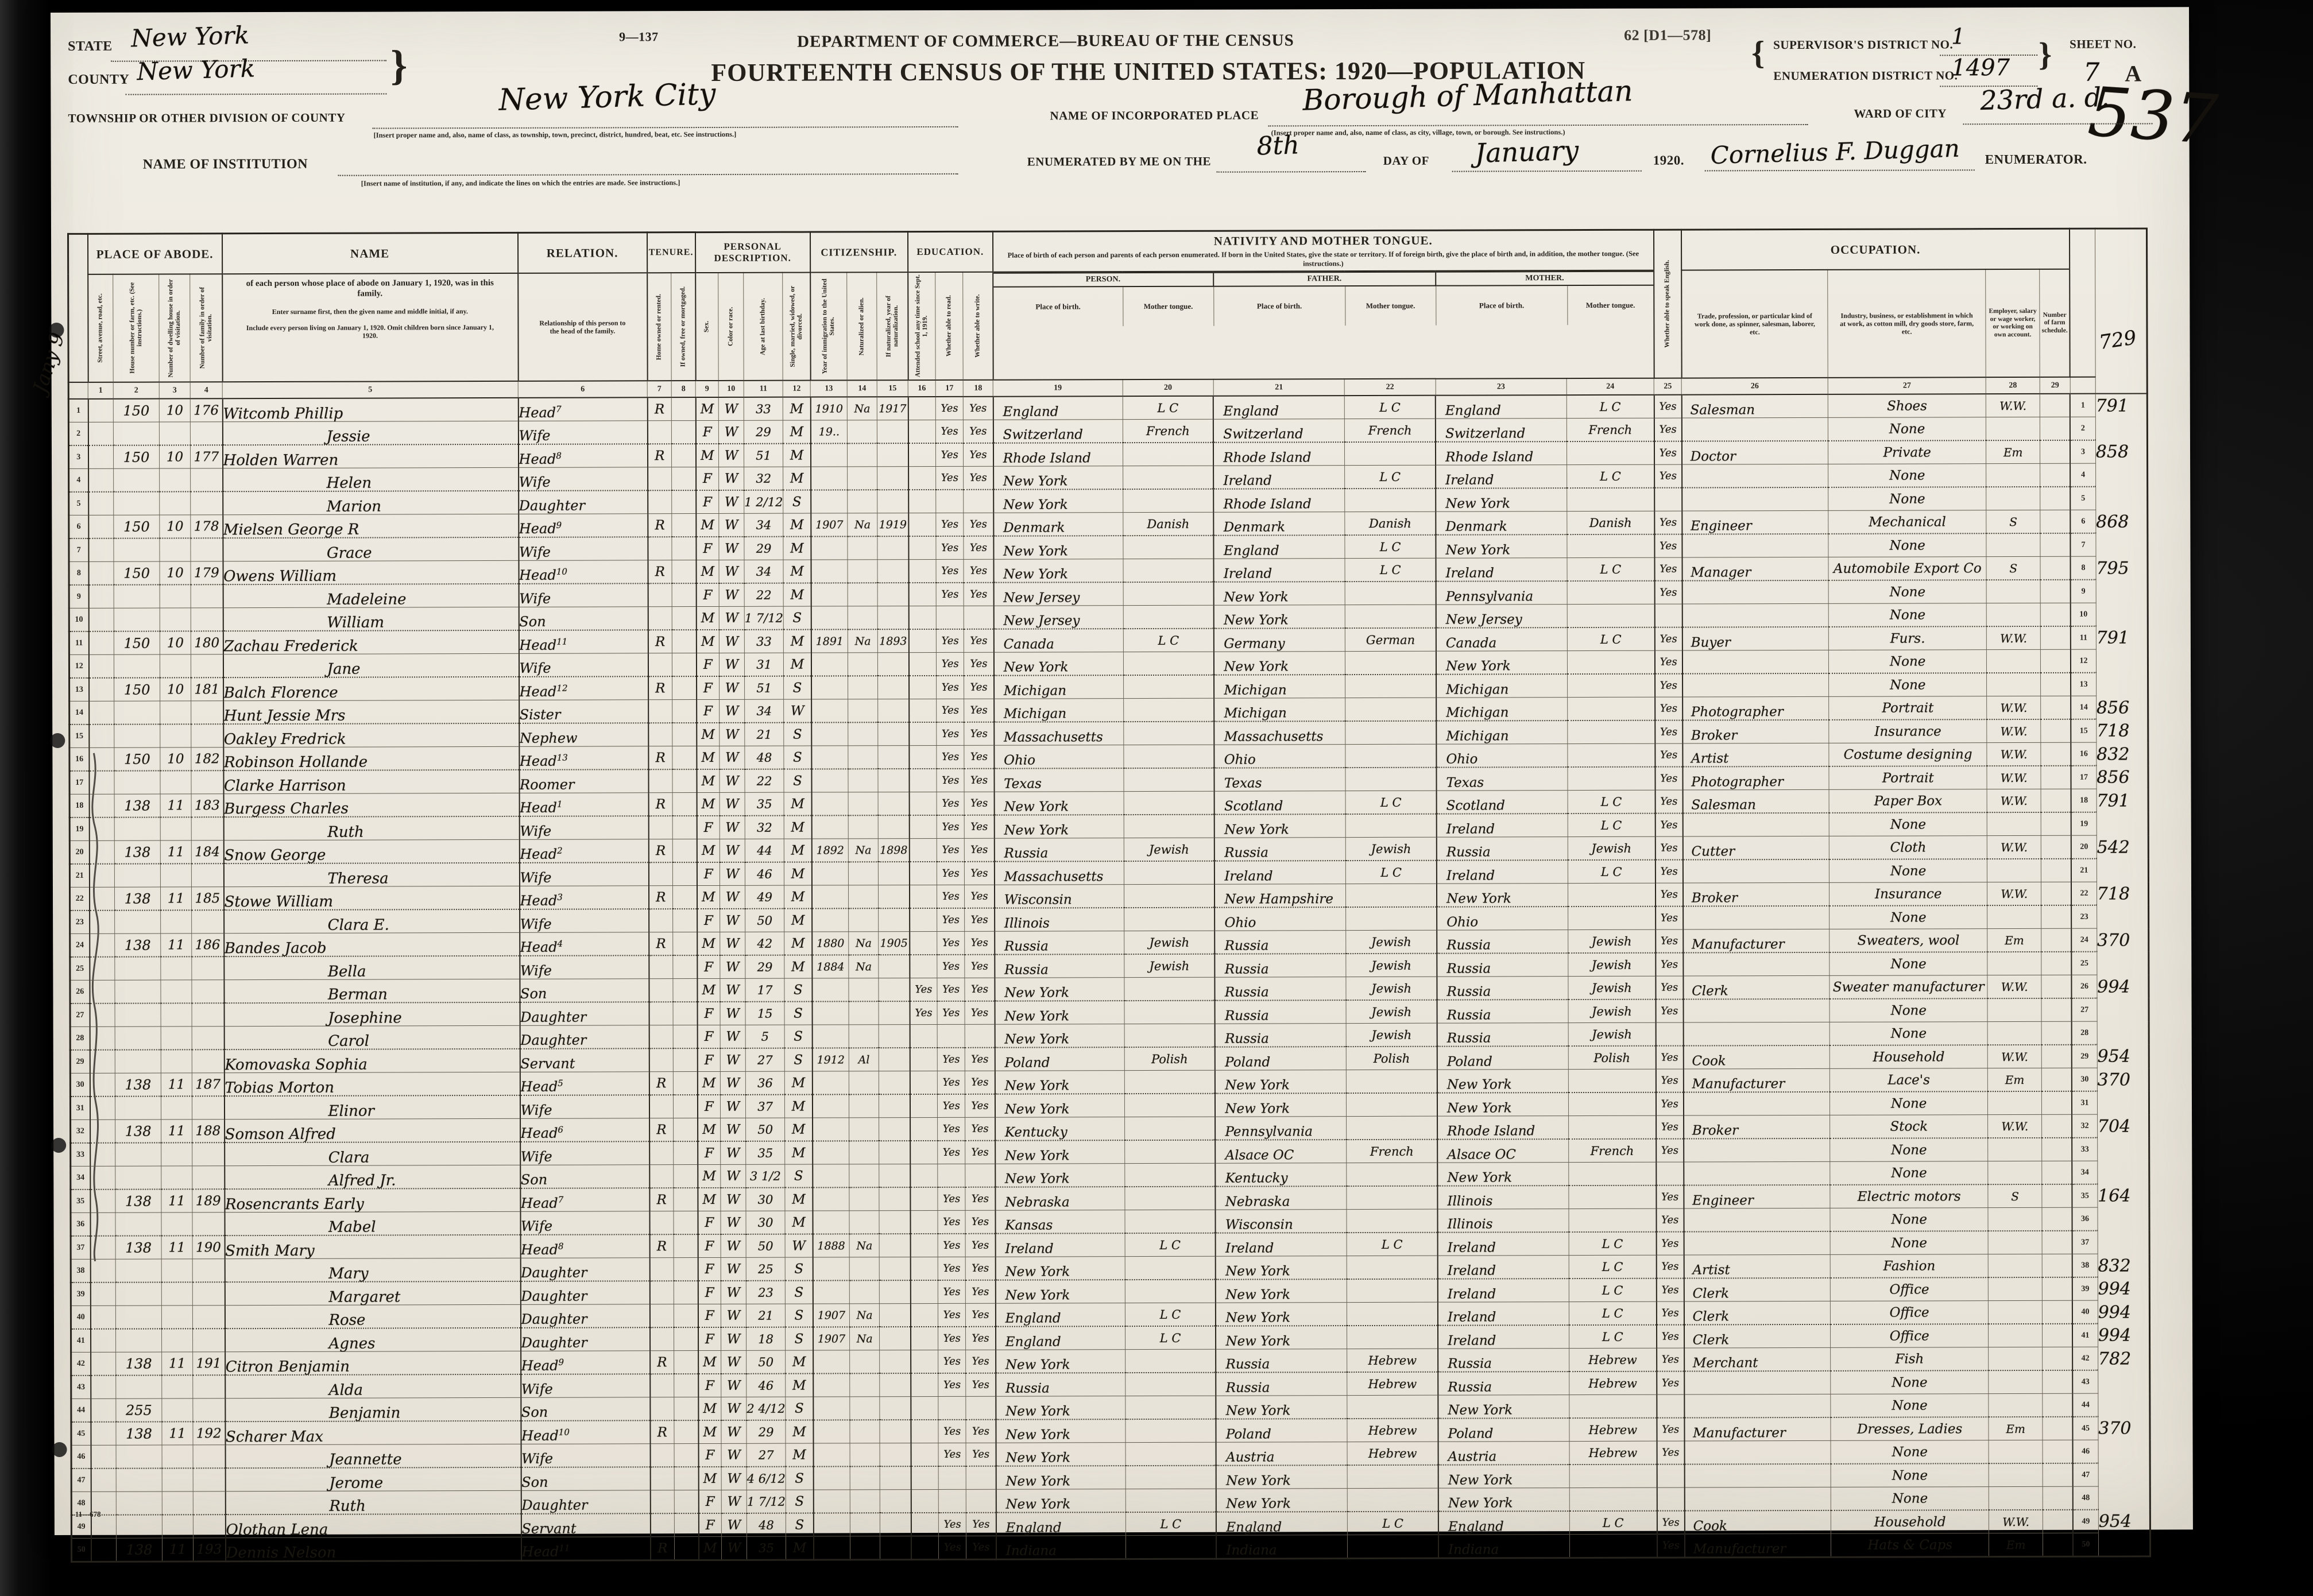 The width and height of the screenshot is (2313, 1596). What do you see at coordinates (80, 1201) in the screenshot?
I see `line-number-left: 35` at bounding box center [80, 1201].